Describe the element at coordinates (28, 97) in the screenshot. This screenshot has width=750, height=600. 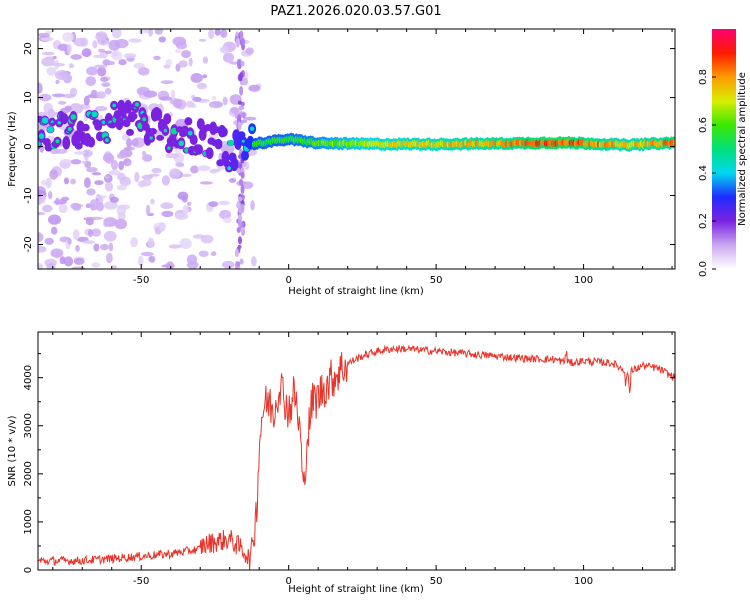
I see `spectrogram-y-tick-label: 10` at that location.